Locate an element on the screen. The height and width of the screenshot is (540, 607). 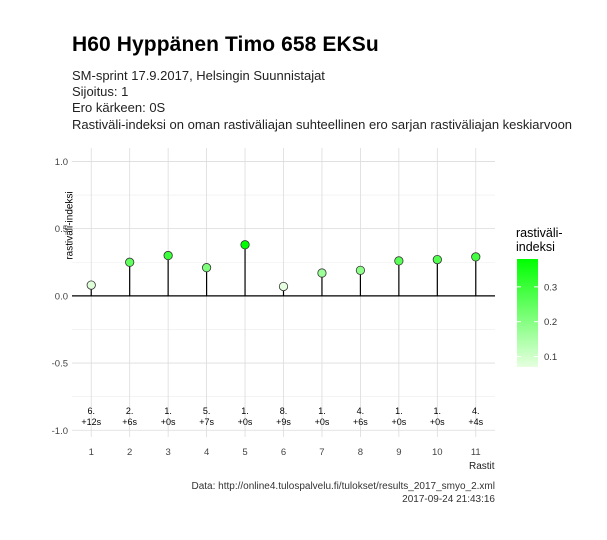
y-tick-label: 1.0 is located at coordinates (61, 162).